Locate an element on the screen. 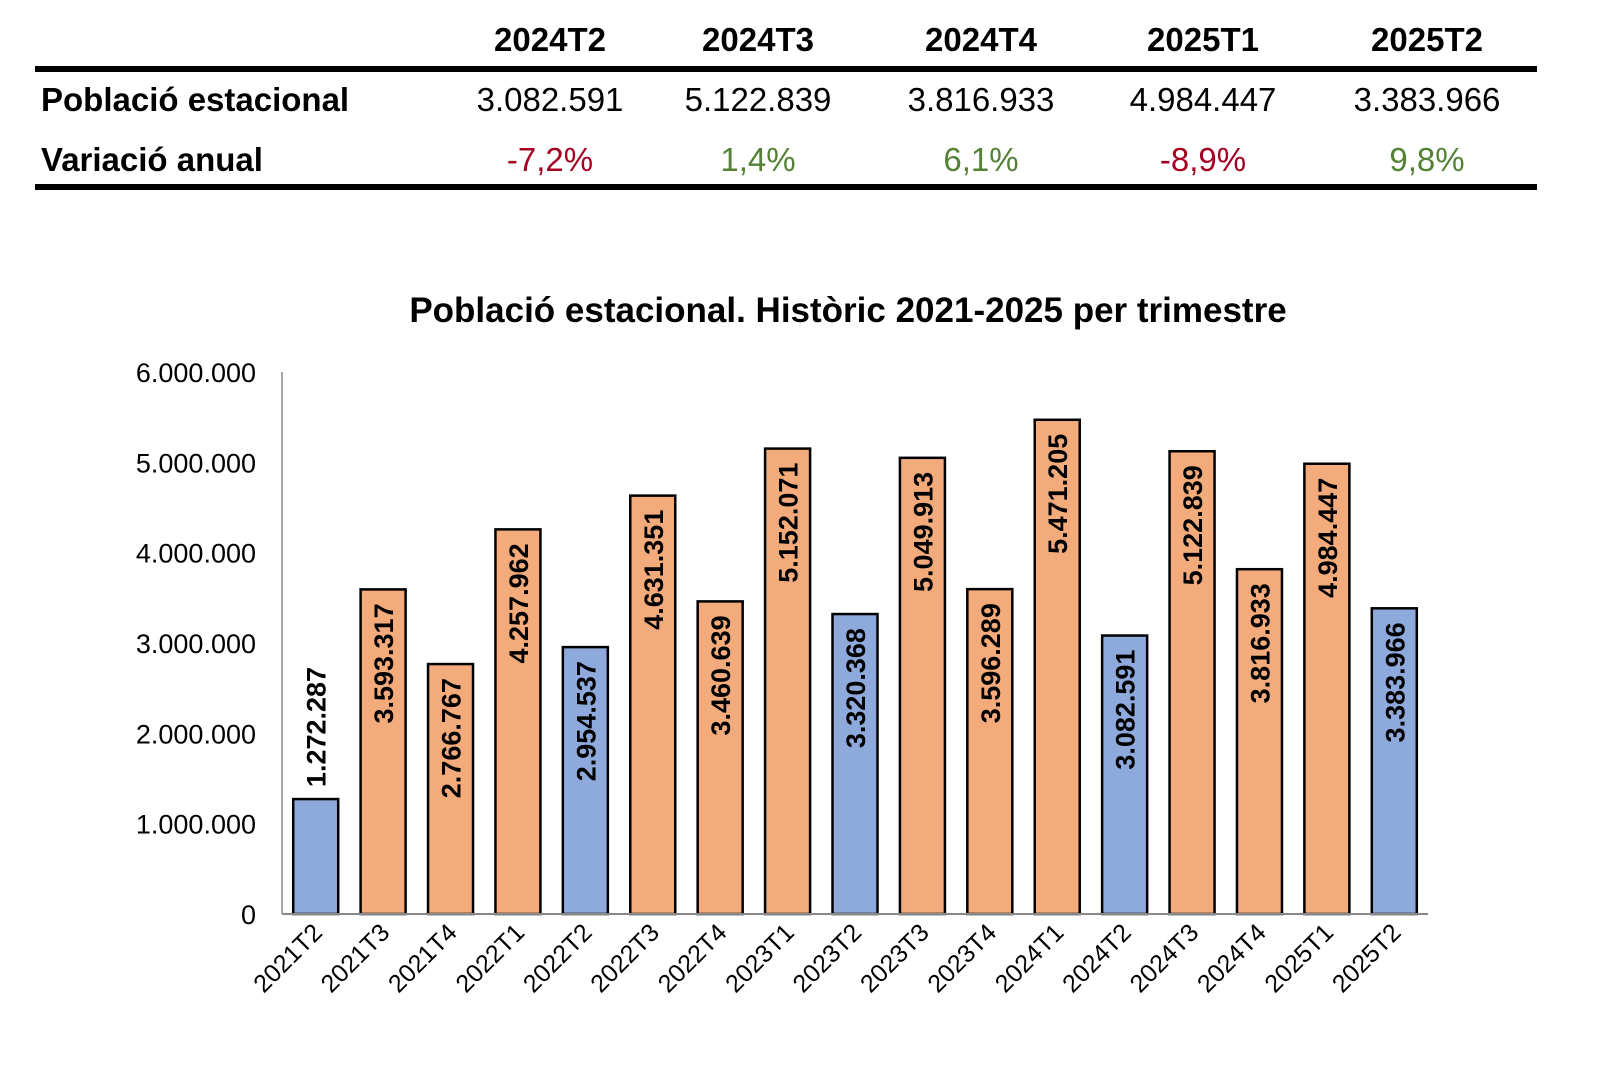  x-tick-label: 2022T2 is located at coordinates (558, 958).